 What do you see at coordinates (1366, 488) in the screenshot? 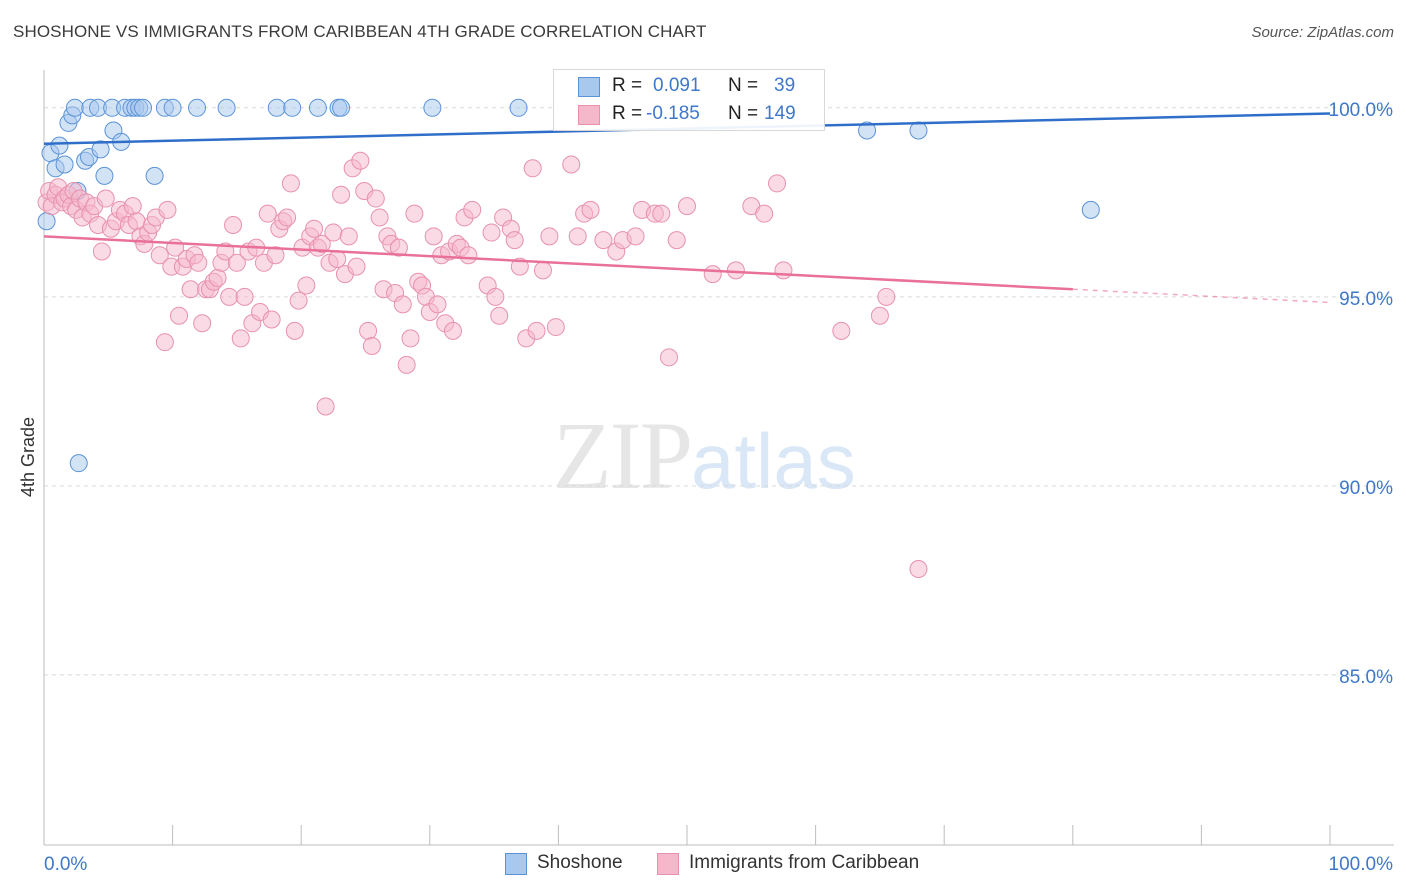
I see `y-tick-label: 90.0%` at bounding box center [1366, 488].